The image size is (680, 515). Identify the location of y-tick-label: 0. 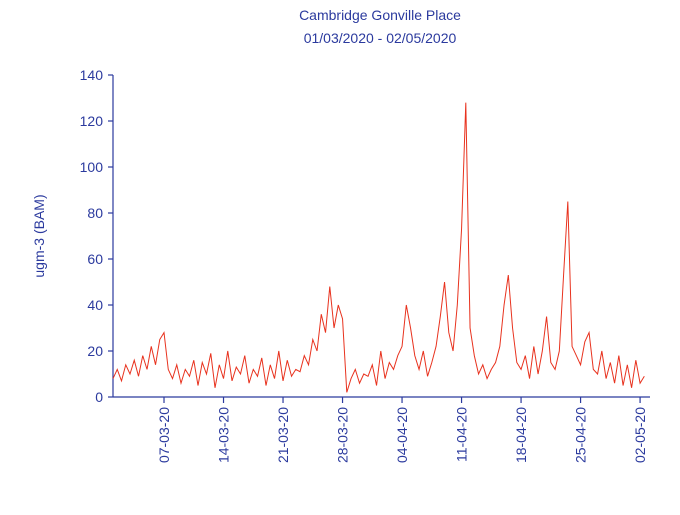
(99, 397).